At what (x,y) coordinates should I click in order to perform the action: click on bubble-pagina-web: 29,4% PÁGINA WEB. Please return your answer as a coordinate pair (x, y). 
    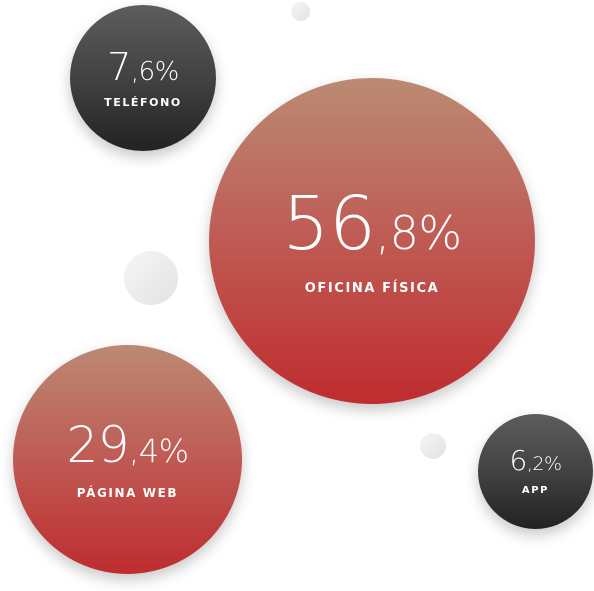
    Looking at the image, I should click on (127, 459).